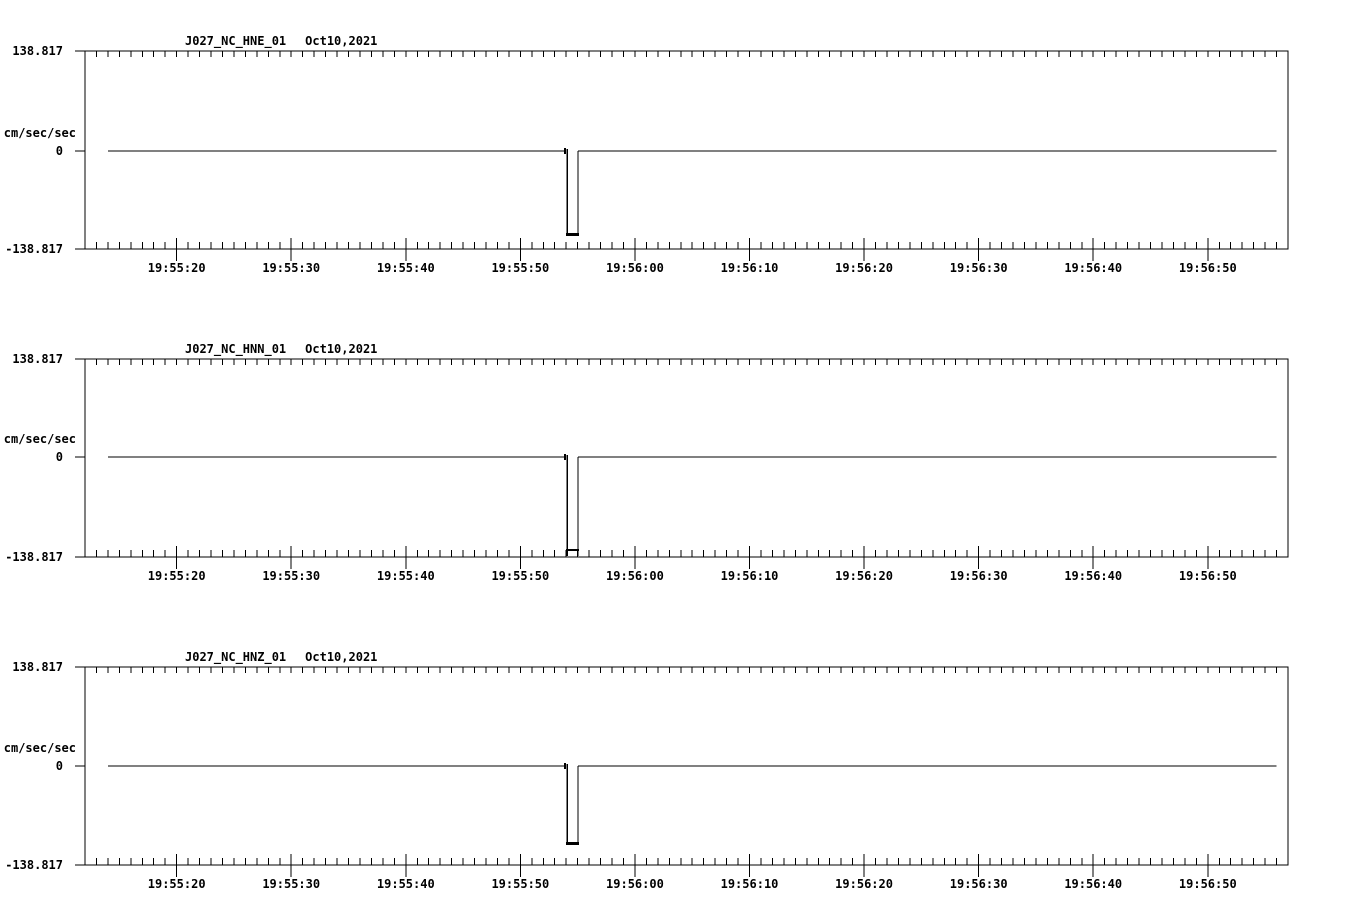 The image size is (1358, 924). I want to click on channel-id-label: J027_NC_HNE_01, so click(236, 41).